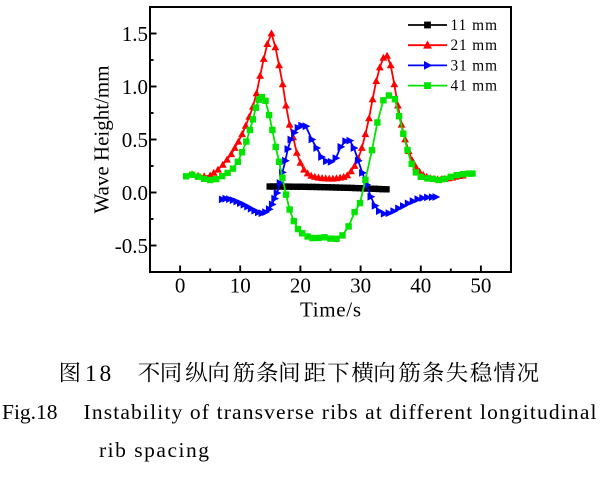 This screenshot has width=600, height=478. What do you see at coordinates (99, 374) in the screenshot?
I see `svg-text: 18` at bounding box center [99, 374].